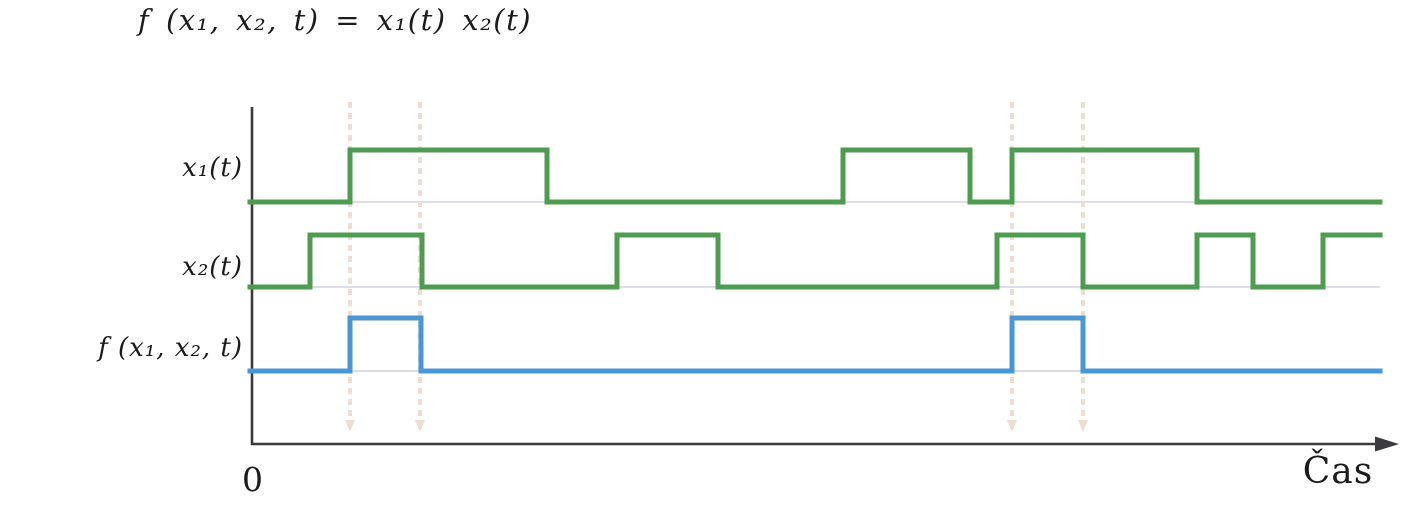 This screenshot has width=1403, height=521. What do you see at coordinates (252, 479) in the screenshot?
I see `time-axis-origin-label: 0` at bounding box center [252, 479].